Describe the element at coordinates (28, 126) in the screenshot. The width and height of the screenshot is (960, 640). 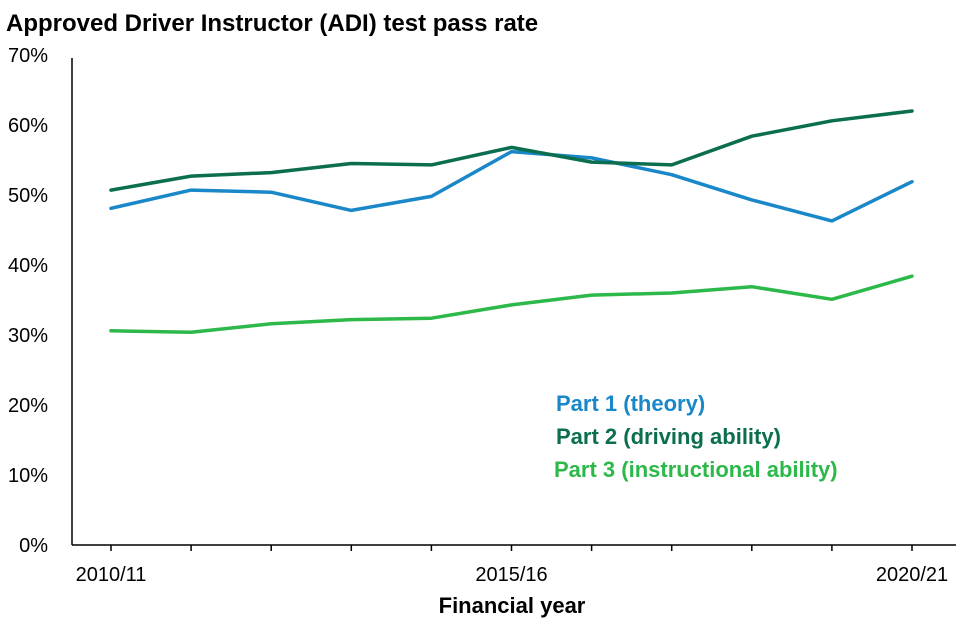
I see `y-tick-label: 60%` at that location.